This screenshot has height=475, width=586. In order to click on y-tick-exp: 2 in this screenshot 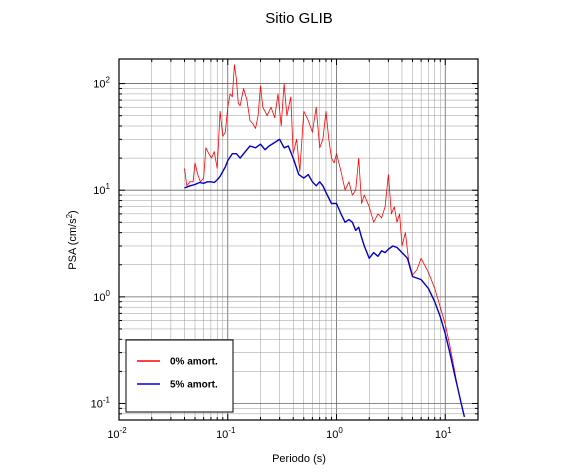, I will do `click(108, 80)`.